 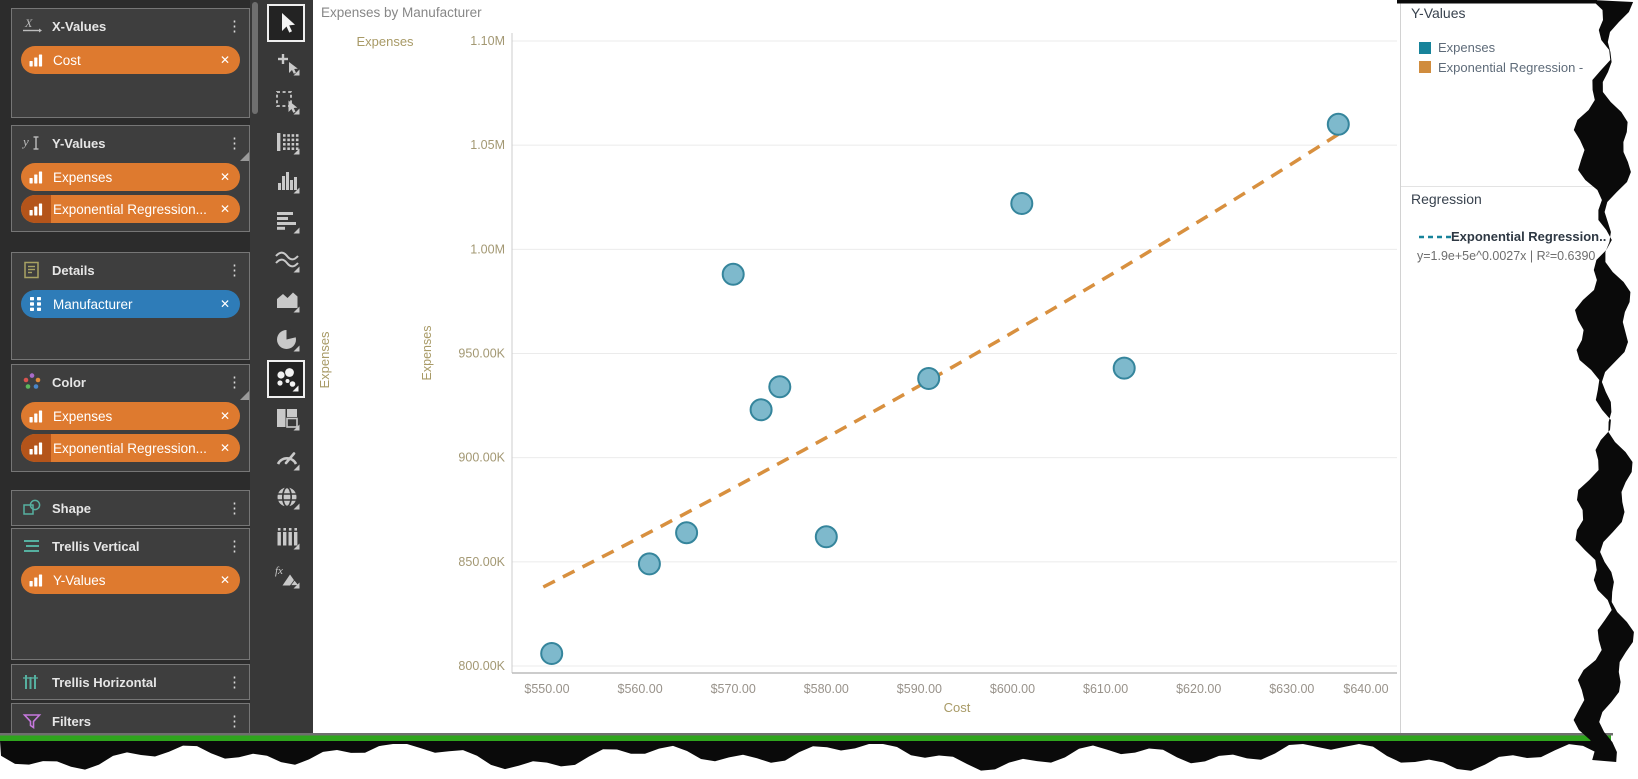 I want to click on section-label: Y-Values, so click(x=79, y=143).